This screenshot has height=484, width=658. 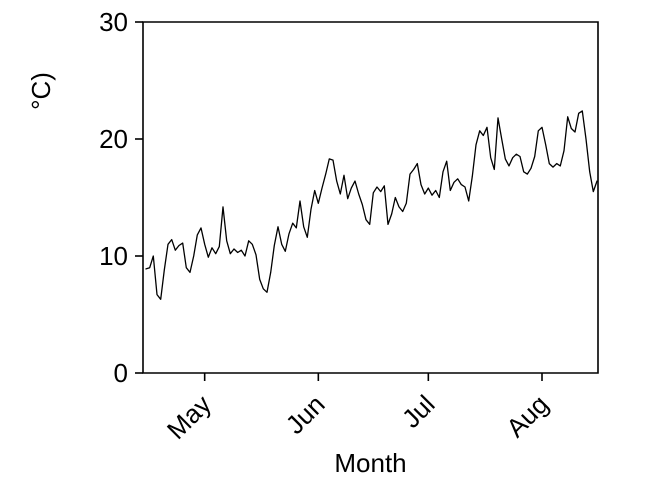 I want to click on x-axis-title: Month, so click(x=370, y=463).